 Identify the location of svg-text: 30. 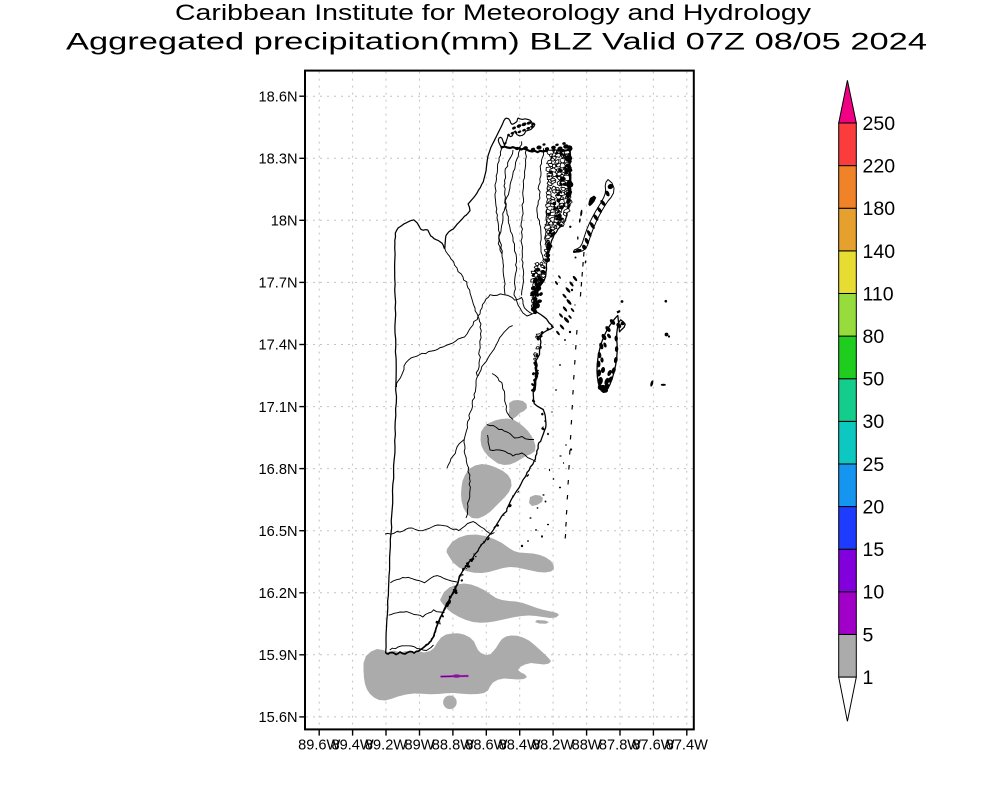
(874, 422).